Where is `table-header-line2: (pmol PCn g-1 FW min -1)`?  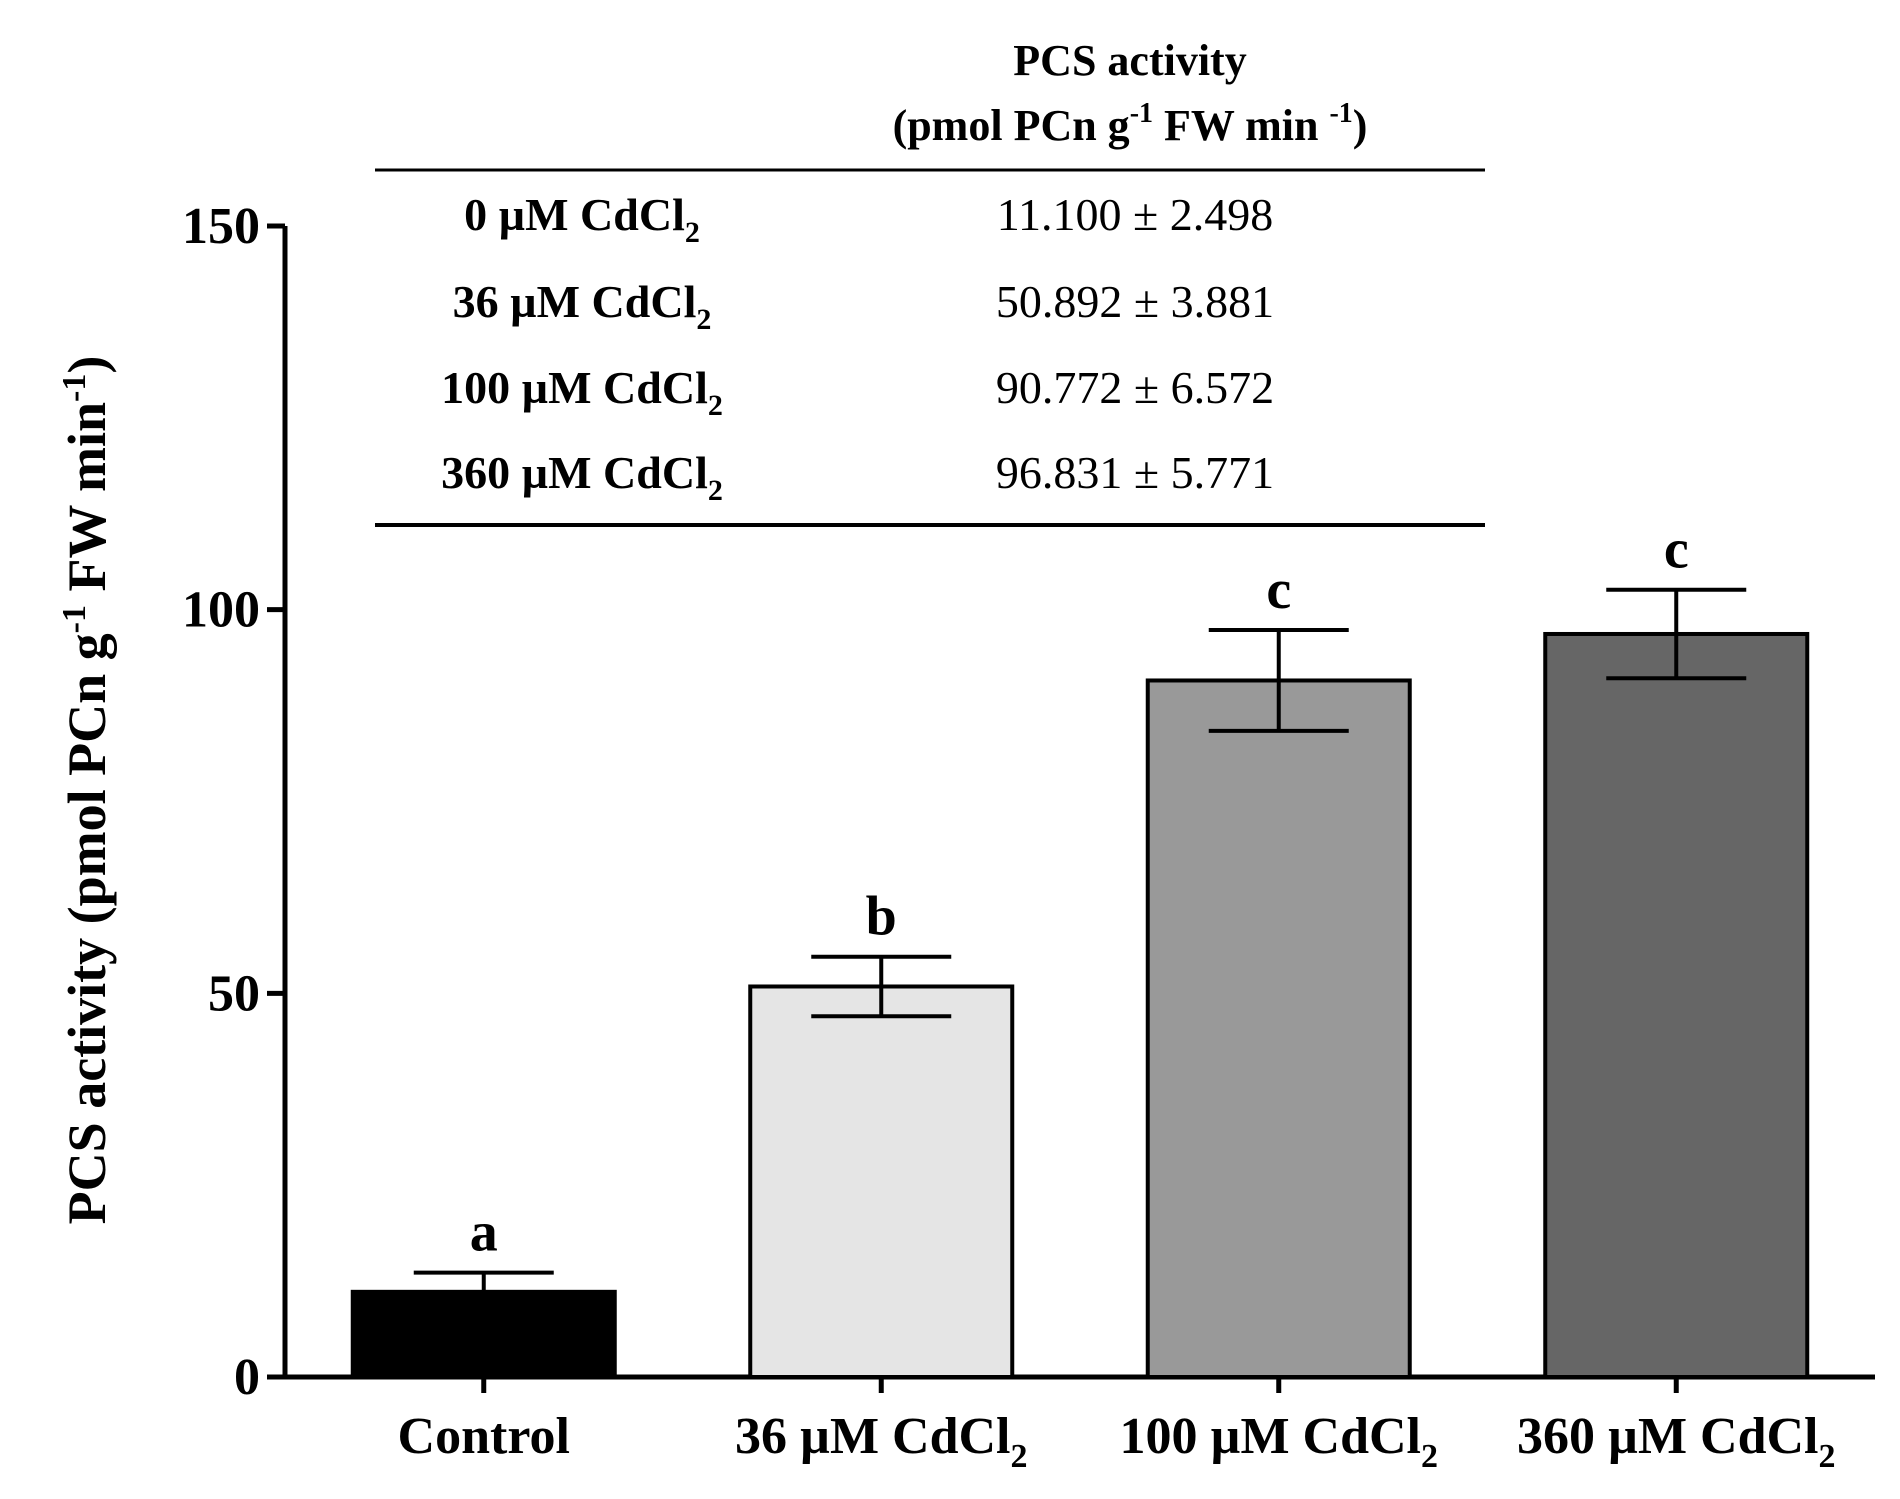
table-header-line2: (pmol PCn g-1 FW min -1) is located at coordinates (1130, 124).